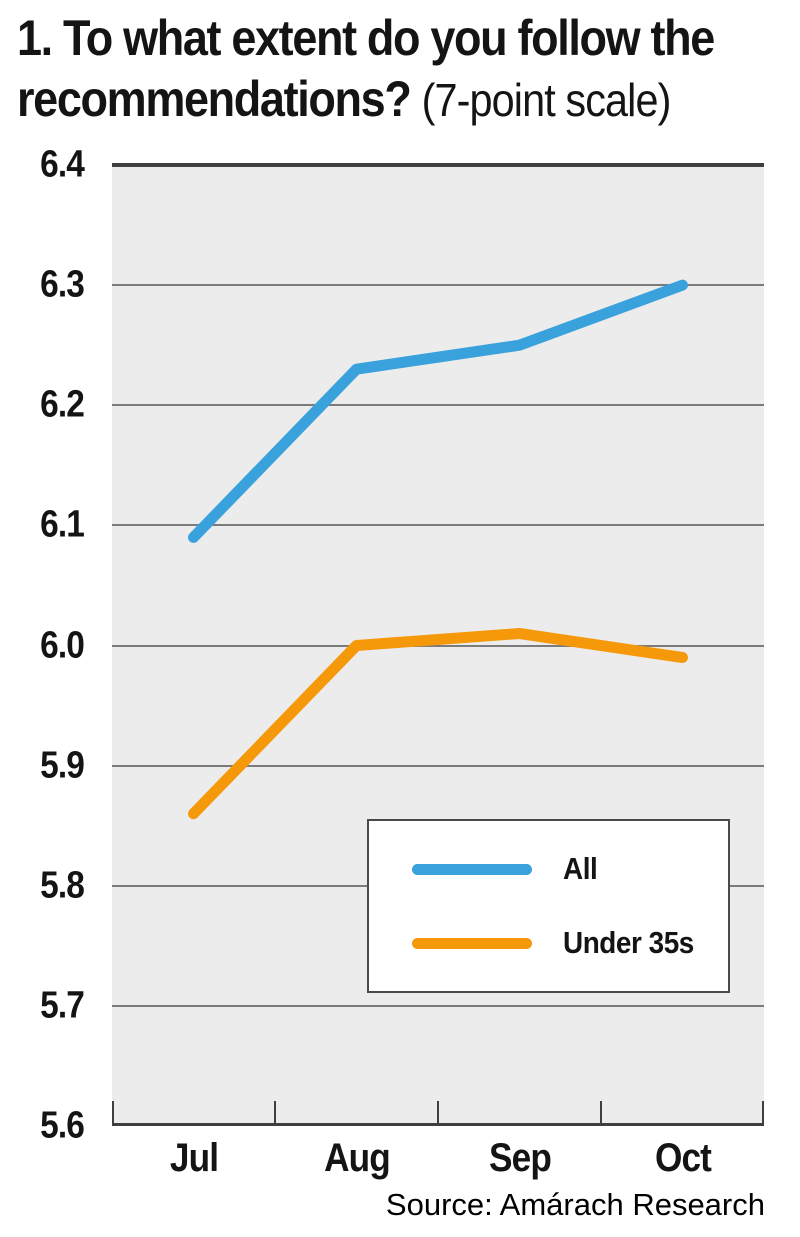 The height and width of the screenshot is (1237, 800). I want to click on gridline-5.9, so click(438, 765).